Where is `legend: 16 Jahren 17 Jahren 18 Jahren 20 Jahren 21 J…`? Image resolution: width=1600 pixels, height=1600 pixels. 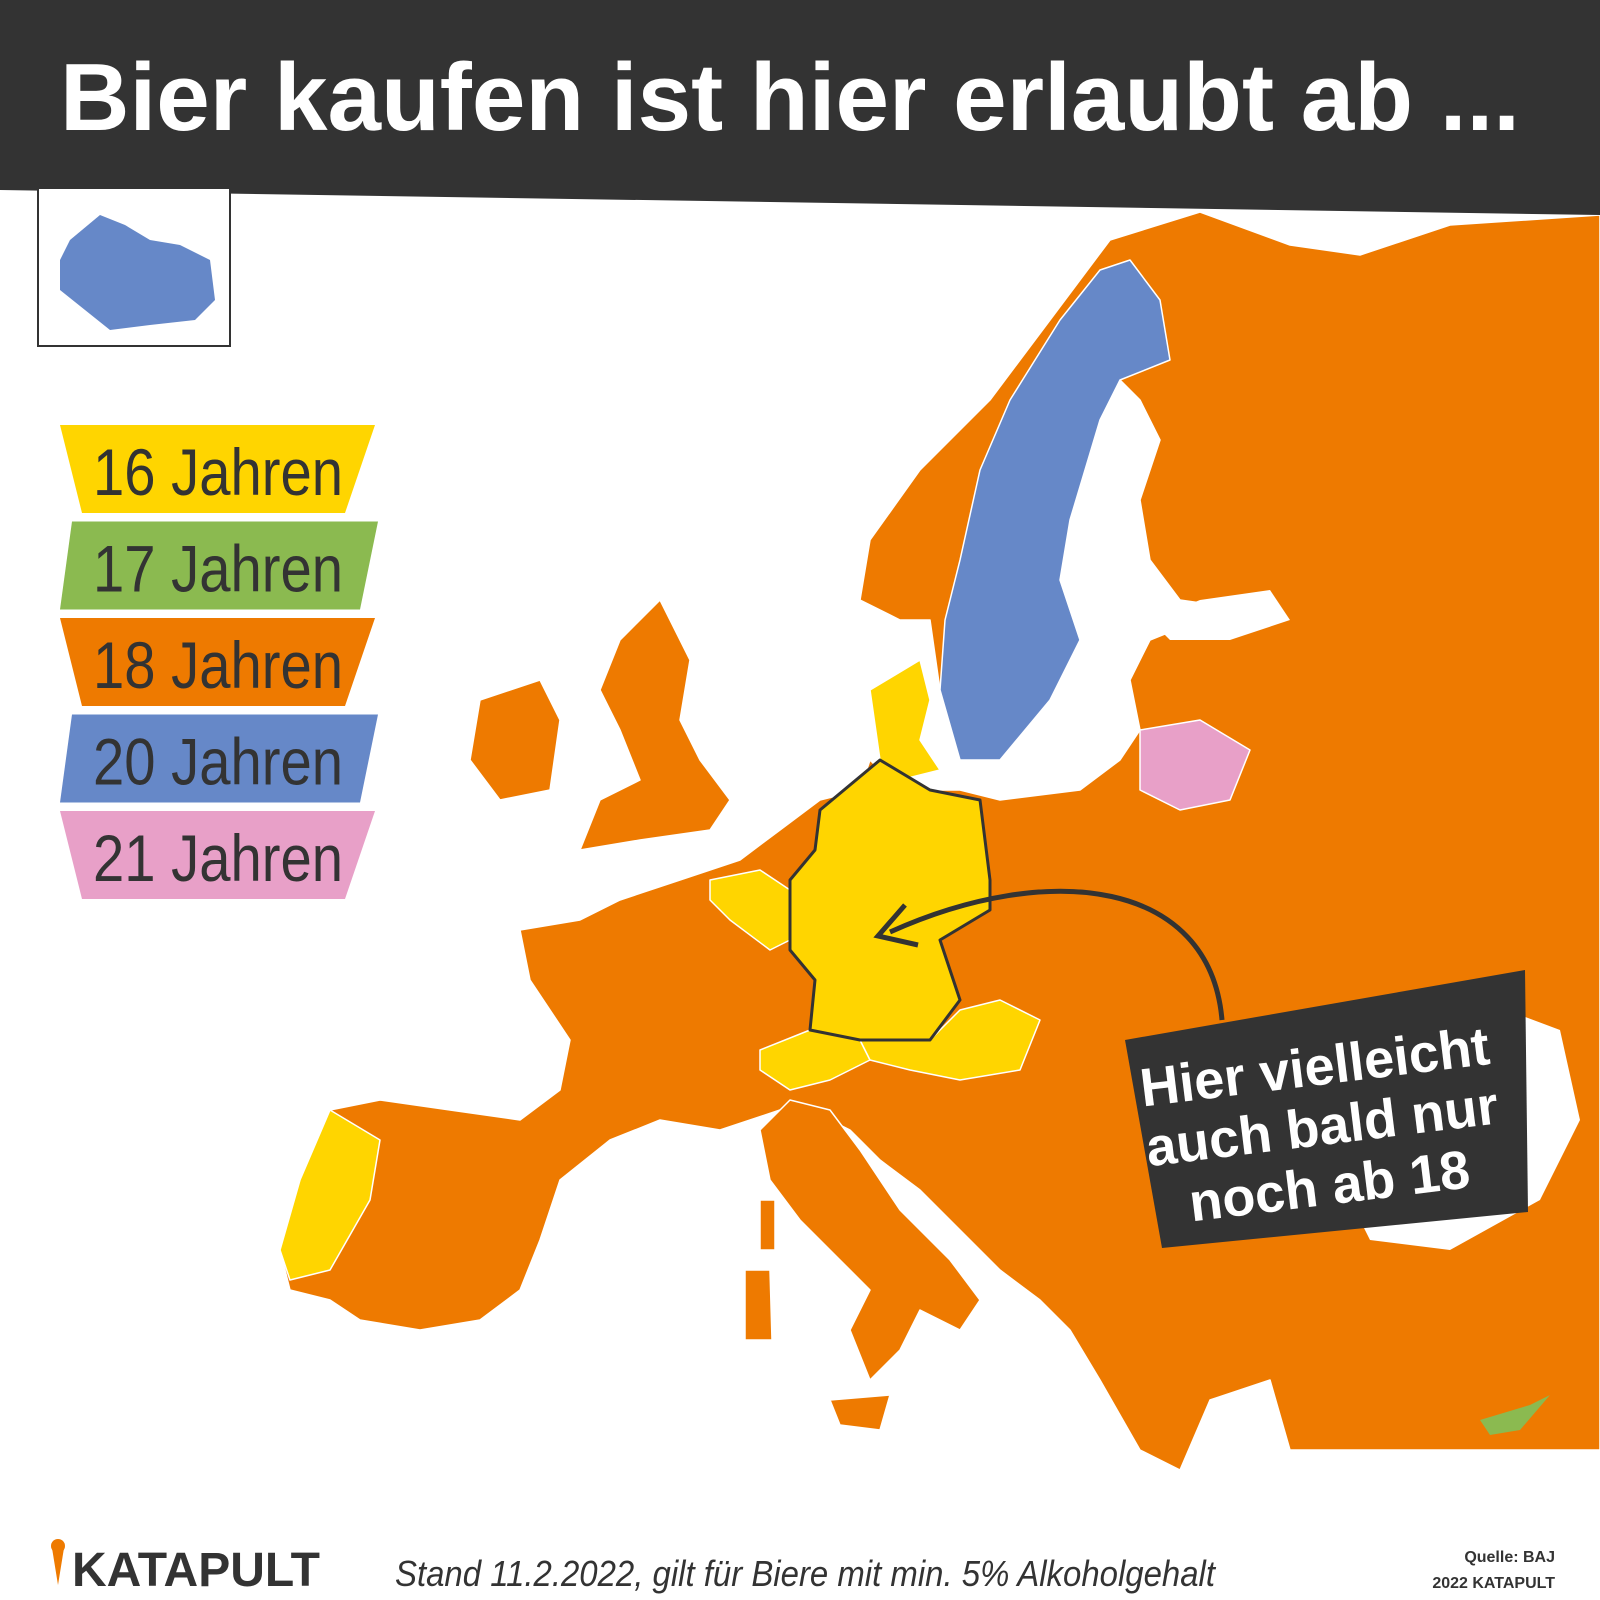 legend: 16 Jahren 17 Jahren 18 Jahren 20 Jahren 21 J… is located at coordinates (219, 662).